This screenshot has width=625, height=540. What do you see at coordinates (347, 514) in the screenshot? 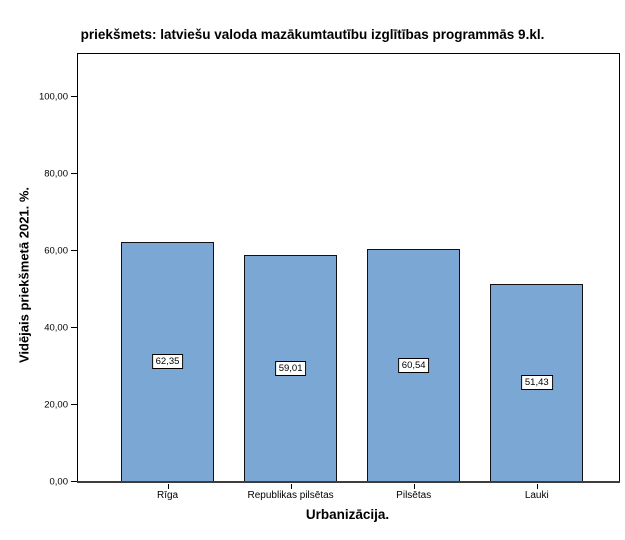
I see `x-axis-title: Urbanizācija.` at bounding box center [347, 514].